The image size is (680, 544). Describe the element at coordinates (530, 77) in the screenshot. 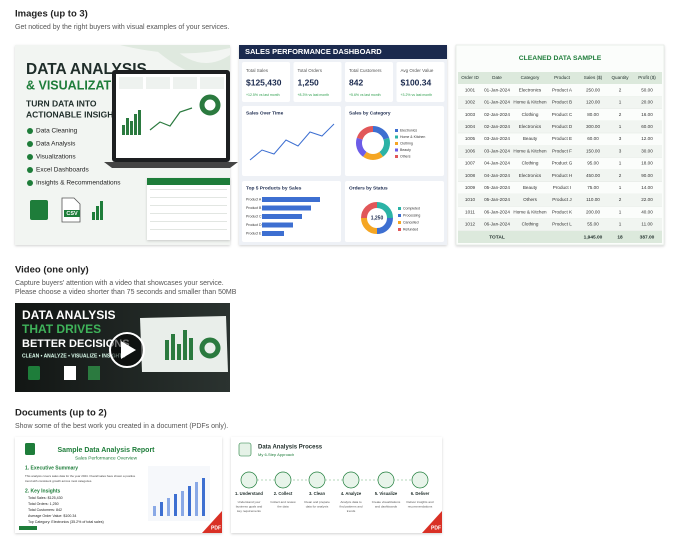

I see `table-header: Category` at that location.